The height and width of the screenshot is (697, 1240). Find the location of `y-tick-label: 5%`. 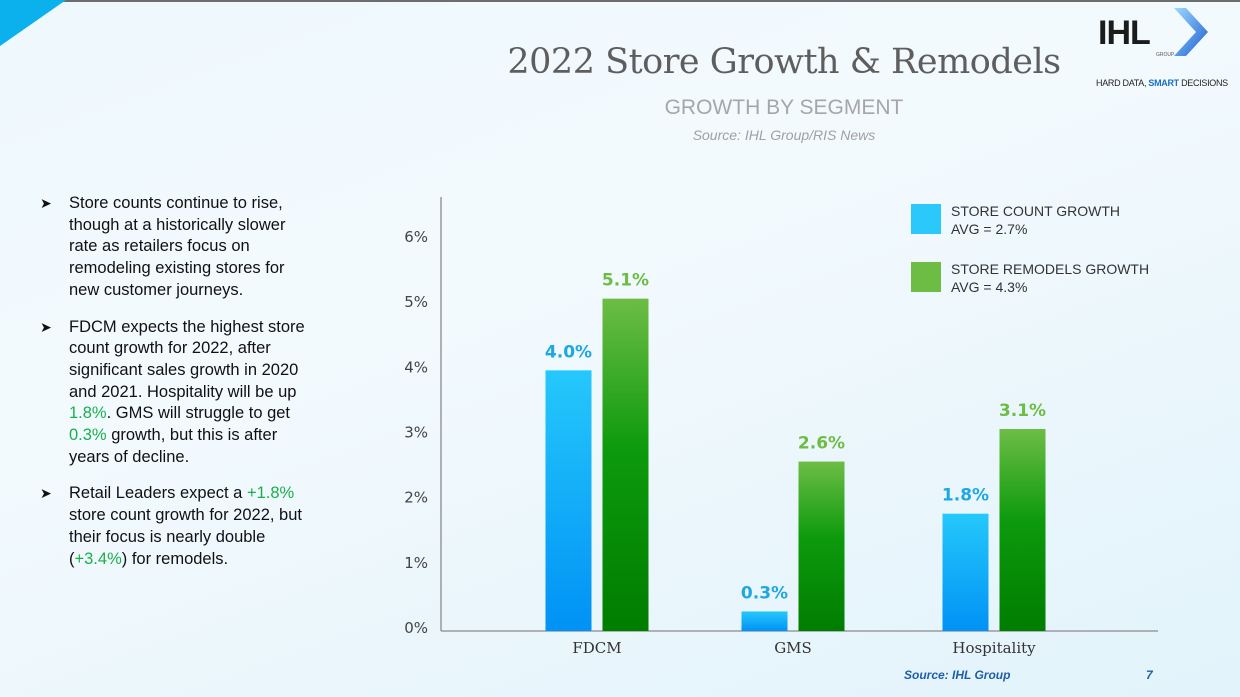

y-tick-label: 5% is located at coordinates (416, 302).